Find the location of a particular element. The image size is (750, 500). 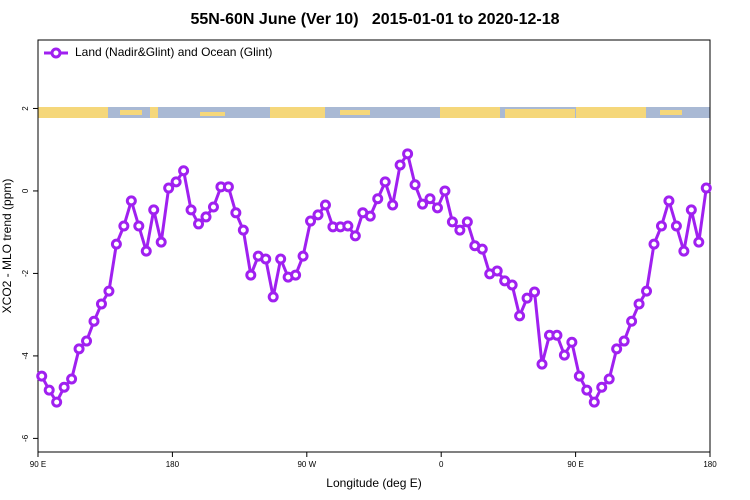

x-tick-label: 0 is located at coordinates (441, 464).